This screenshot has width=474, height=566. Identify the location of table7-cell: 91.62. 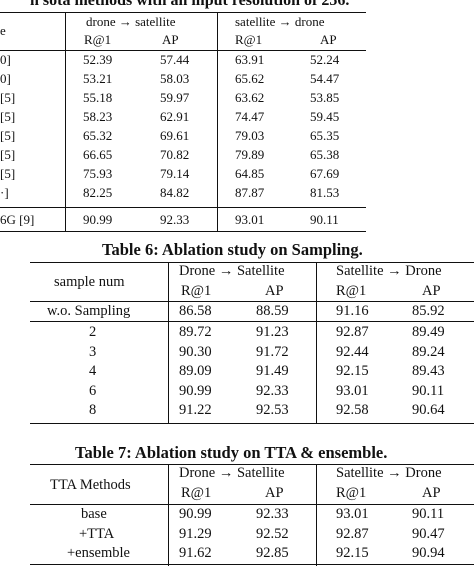
(195, 553).